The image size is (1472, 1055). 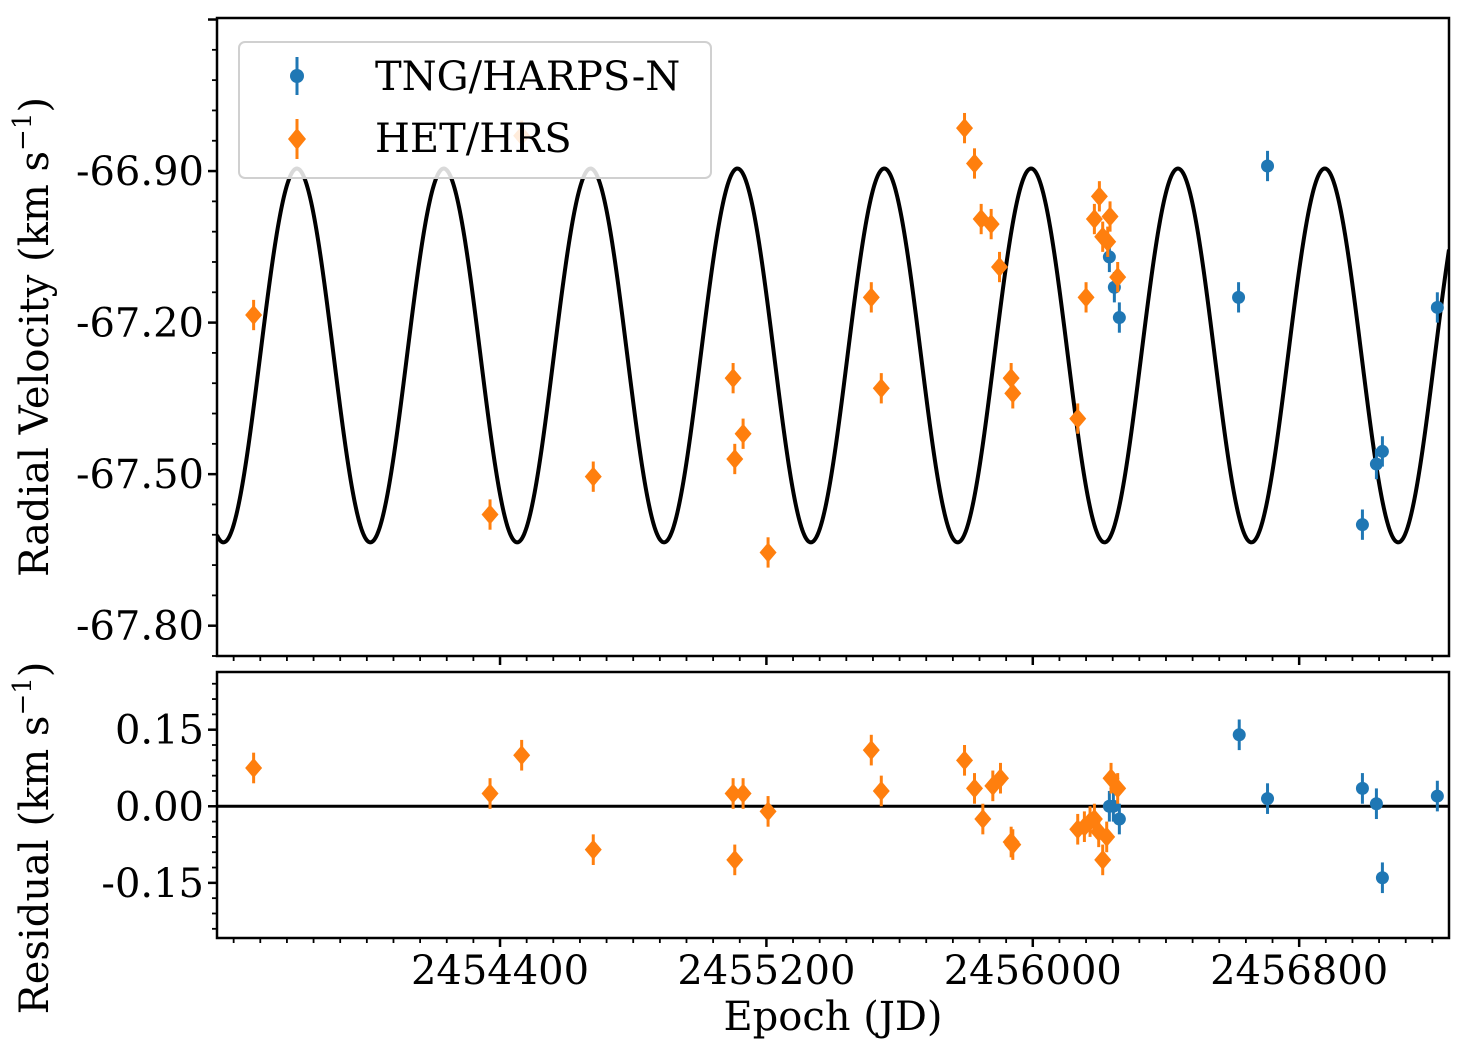 What do you see at coordinates (766, 971) in the screenshot?
I see `x-tick-label: 2455200` at bounding box center [766, 971].